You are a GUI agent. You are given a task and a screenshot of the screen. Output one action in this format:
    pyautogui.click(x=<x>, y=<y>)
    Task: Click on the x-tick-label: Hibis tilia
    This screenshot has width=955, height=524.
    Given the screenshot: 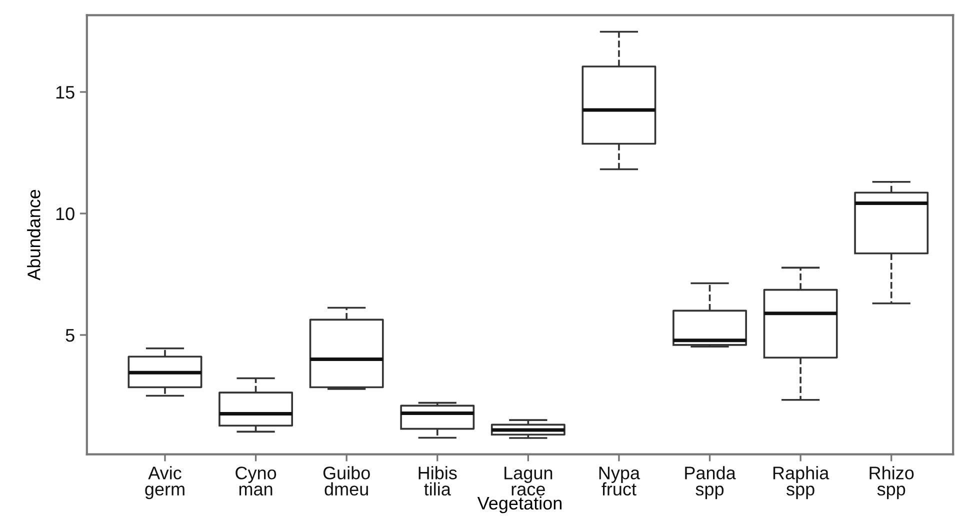 What is the action you would take?
    pyautogui.click(x=437, y=481)
    